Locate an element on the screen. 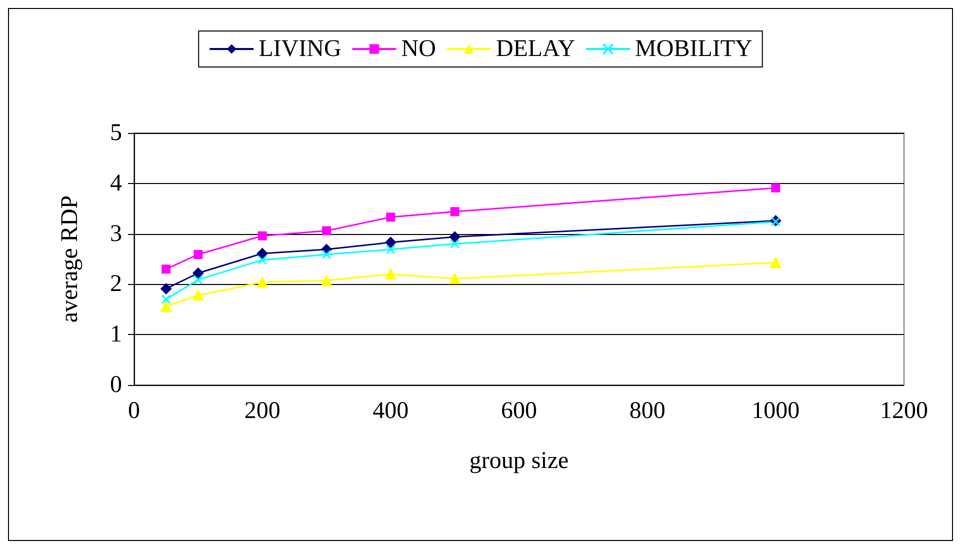 This screenshot has height=549, width=961. x-tick-label: 1200 is located at coordinates (904, 411).